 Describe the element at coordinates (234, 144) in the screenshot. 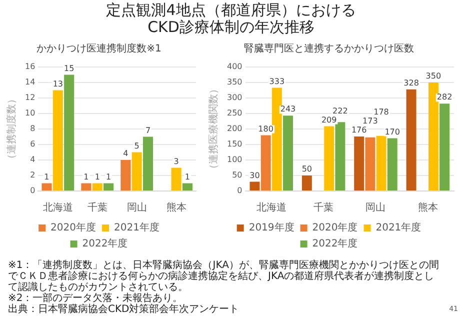

I see `y-tick-label: 150` at that location.